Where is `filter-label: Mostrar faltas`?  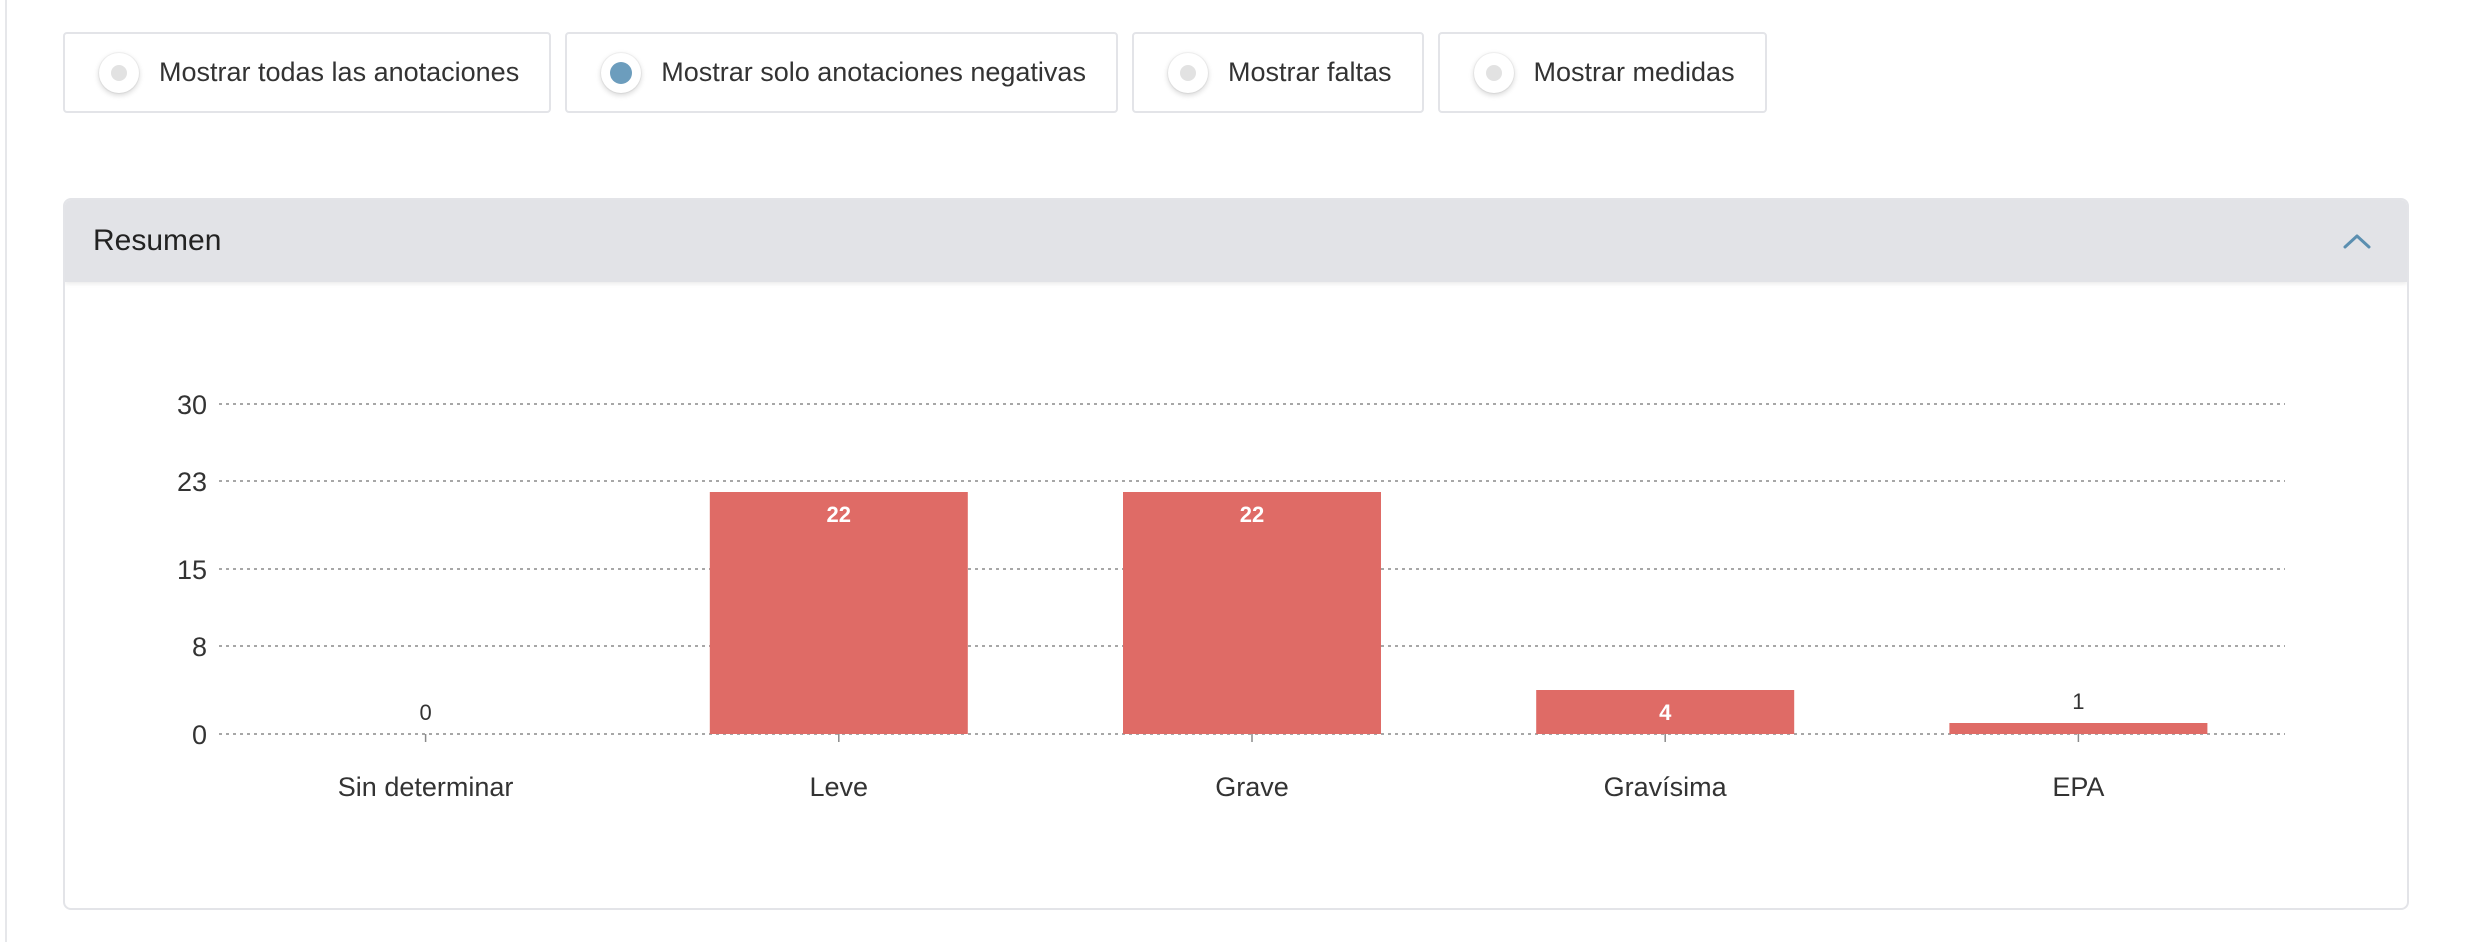 filter-label: Mostrar faltas is located at coordinates (1309, 72).